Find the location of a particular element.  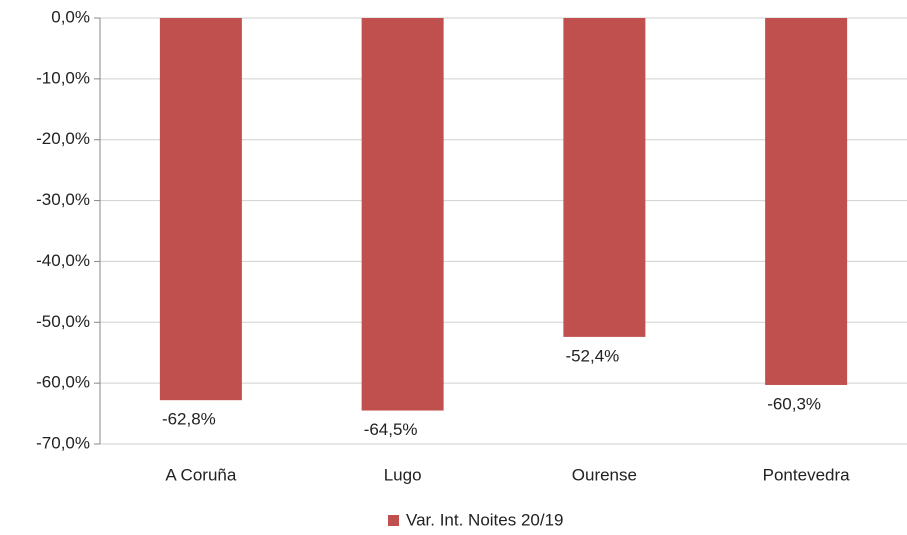

y-tick-label: -30,0% is located at coordinates (63, 199).